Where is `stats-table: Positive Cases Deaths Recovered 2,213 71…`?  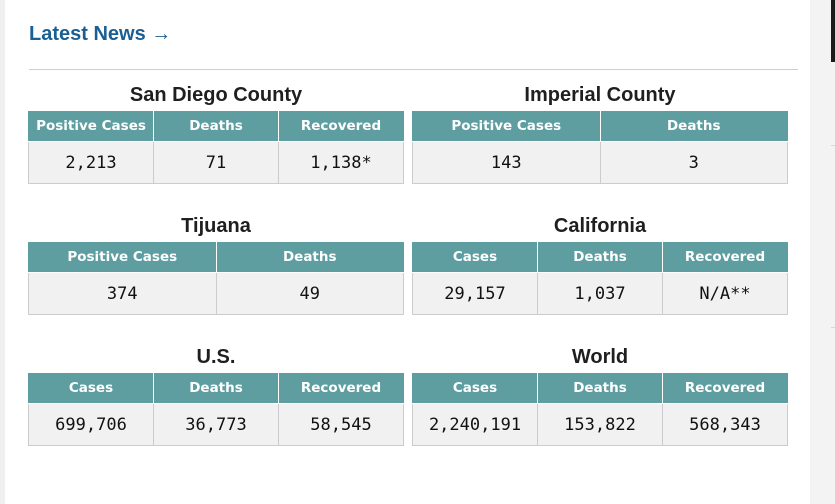
stats-table: Positive Cases Deaths Recovered 2,213 71… is located at coordinates (216, 147).